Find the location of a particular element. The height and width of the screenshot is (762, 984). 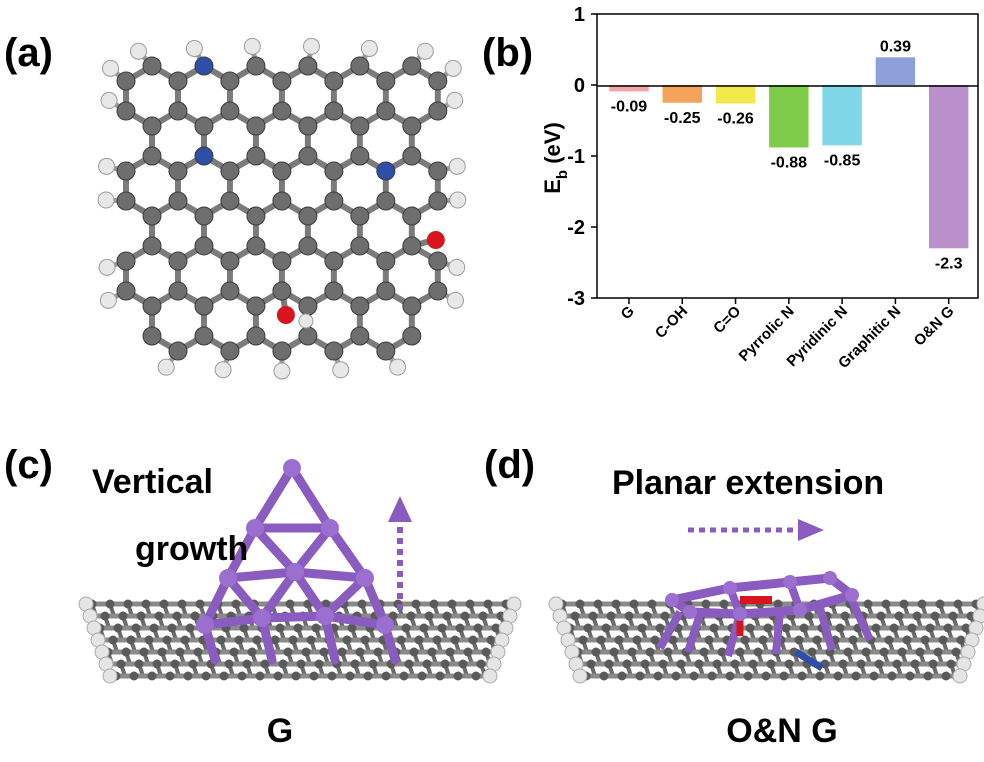

y-tick-label-0: 1 is located at coordinates (579, 15).